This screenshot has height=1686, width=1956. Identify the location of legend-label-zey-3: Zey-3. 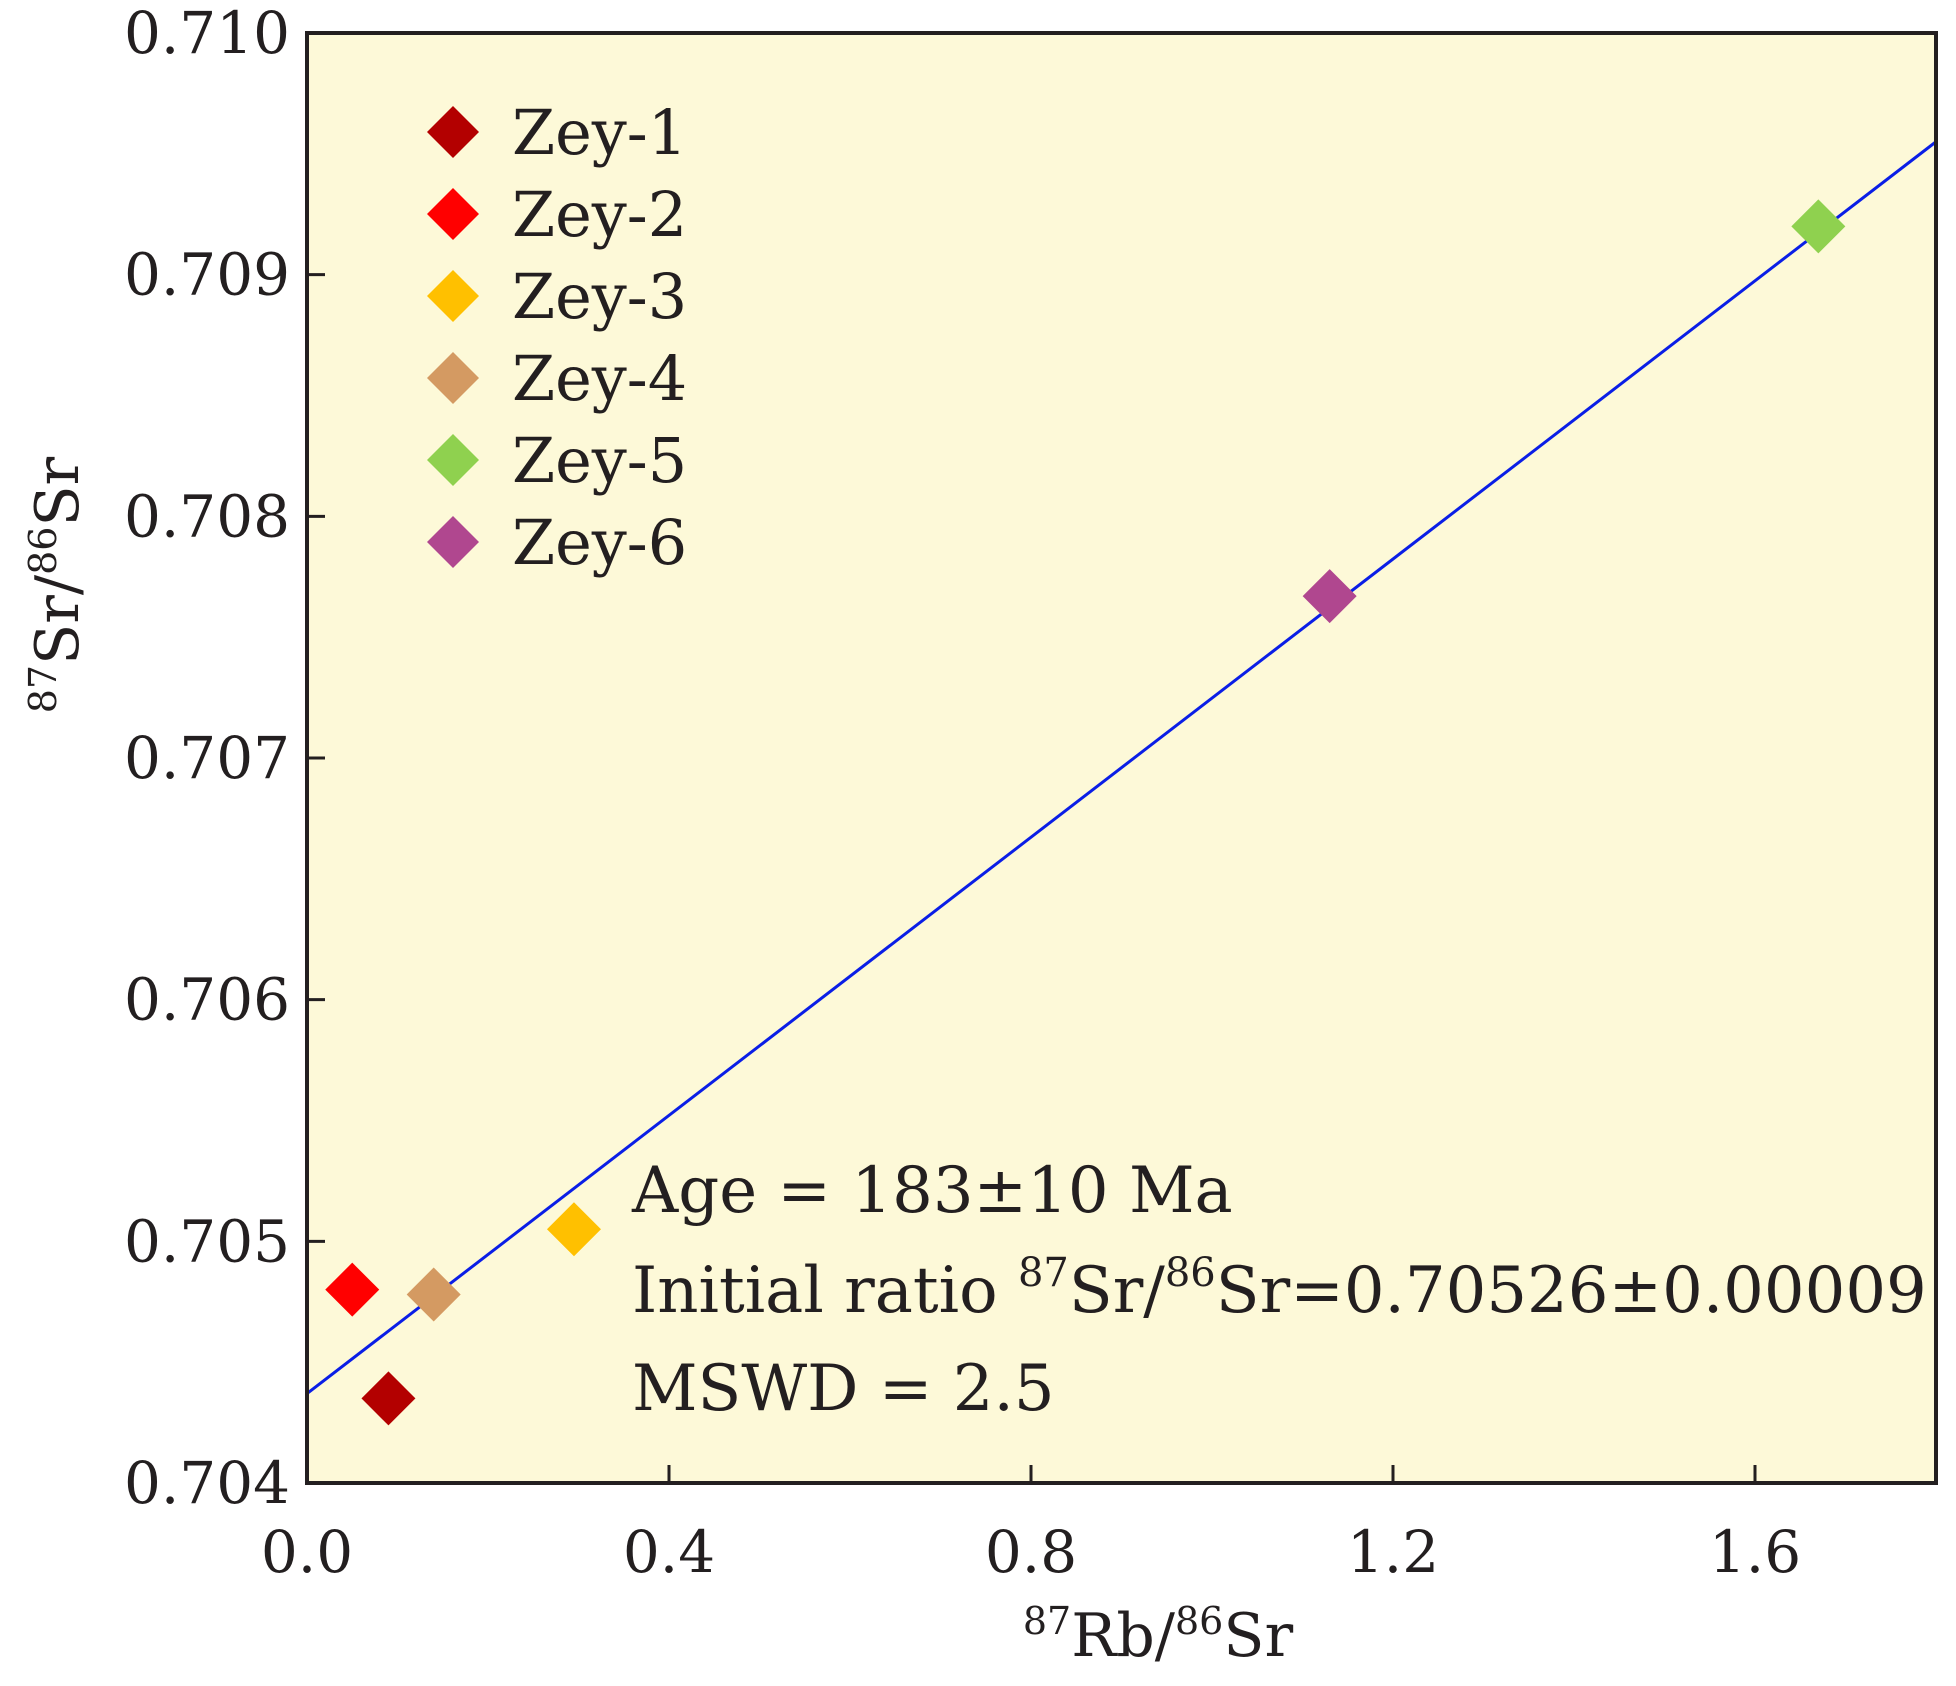
(599, 296).